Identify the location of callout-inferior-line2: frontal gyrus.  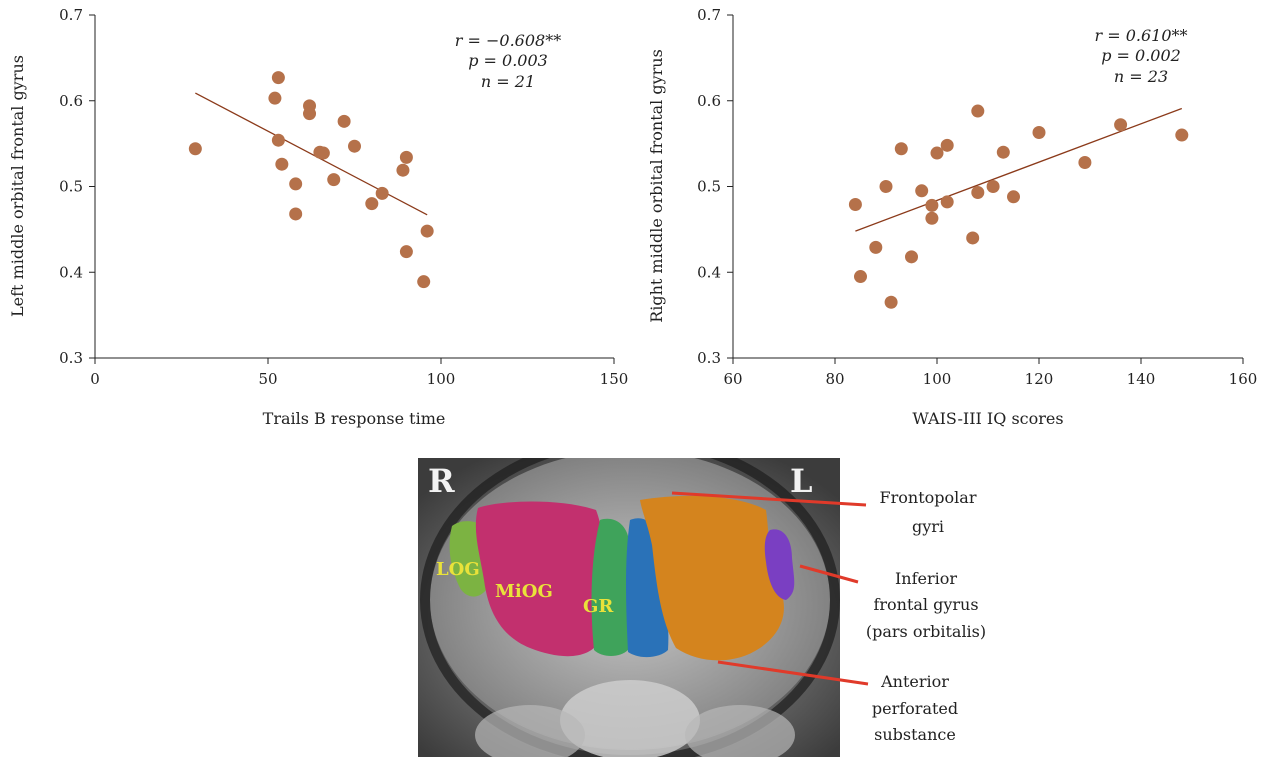
(925, 604).